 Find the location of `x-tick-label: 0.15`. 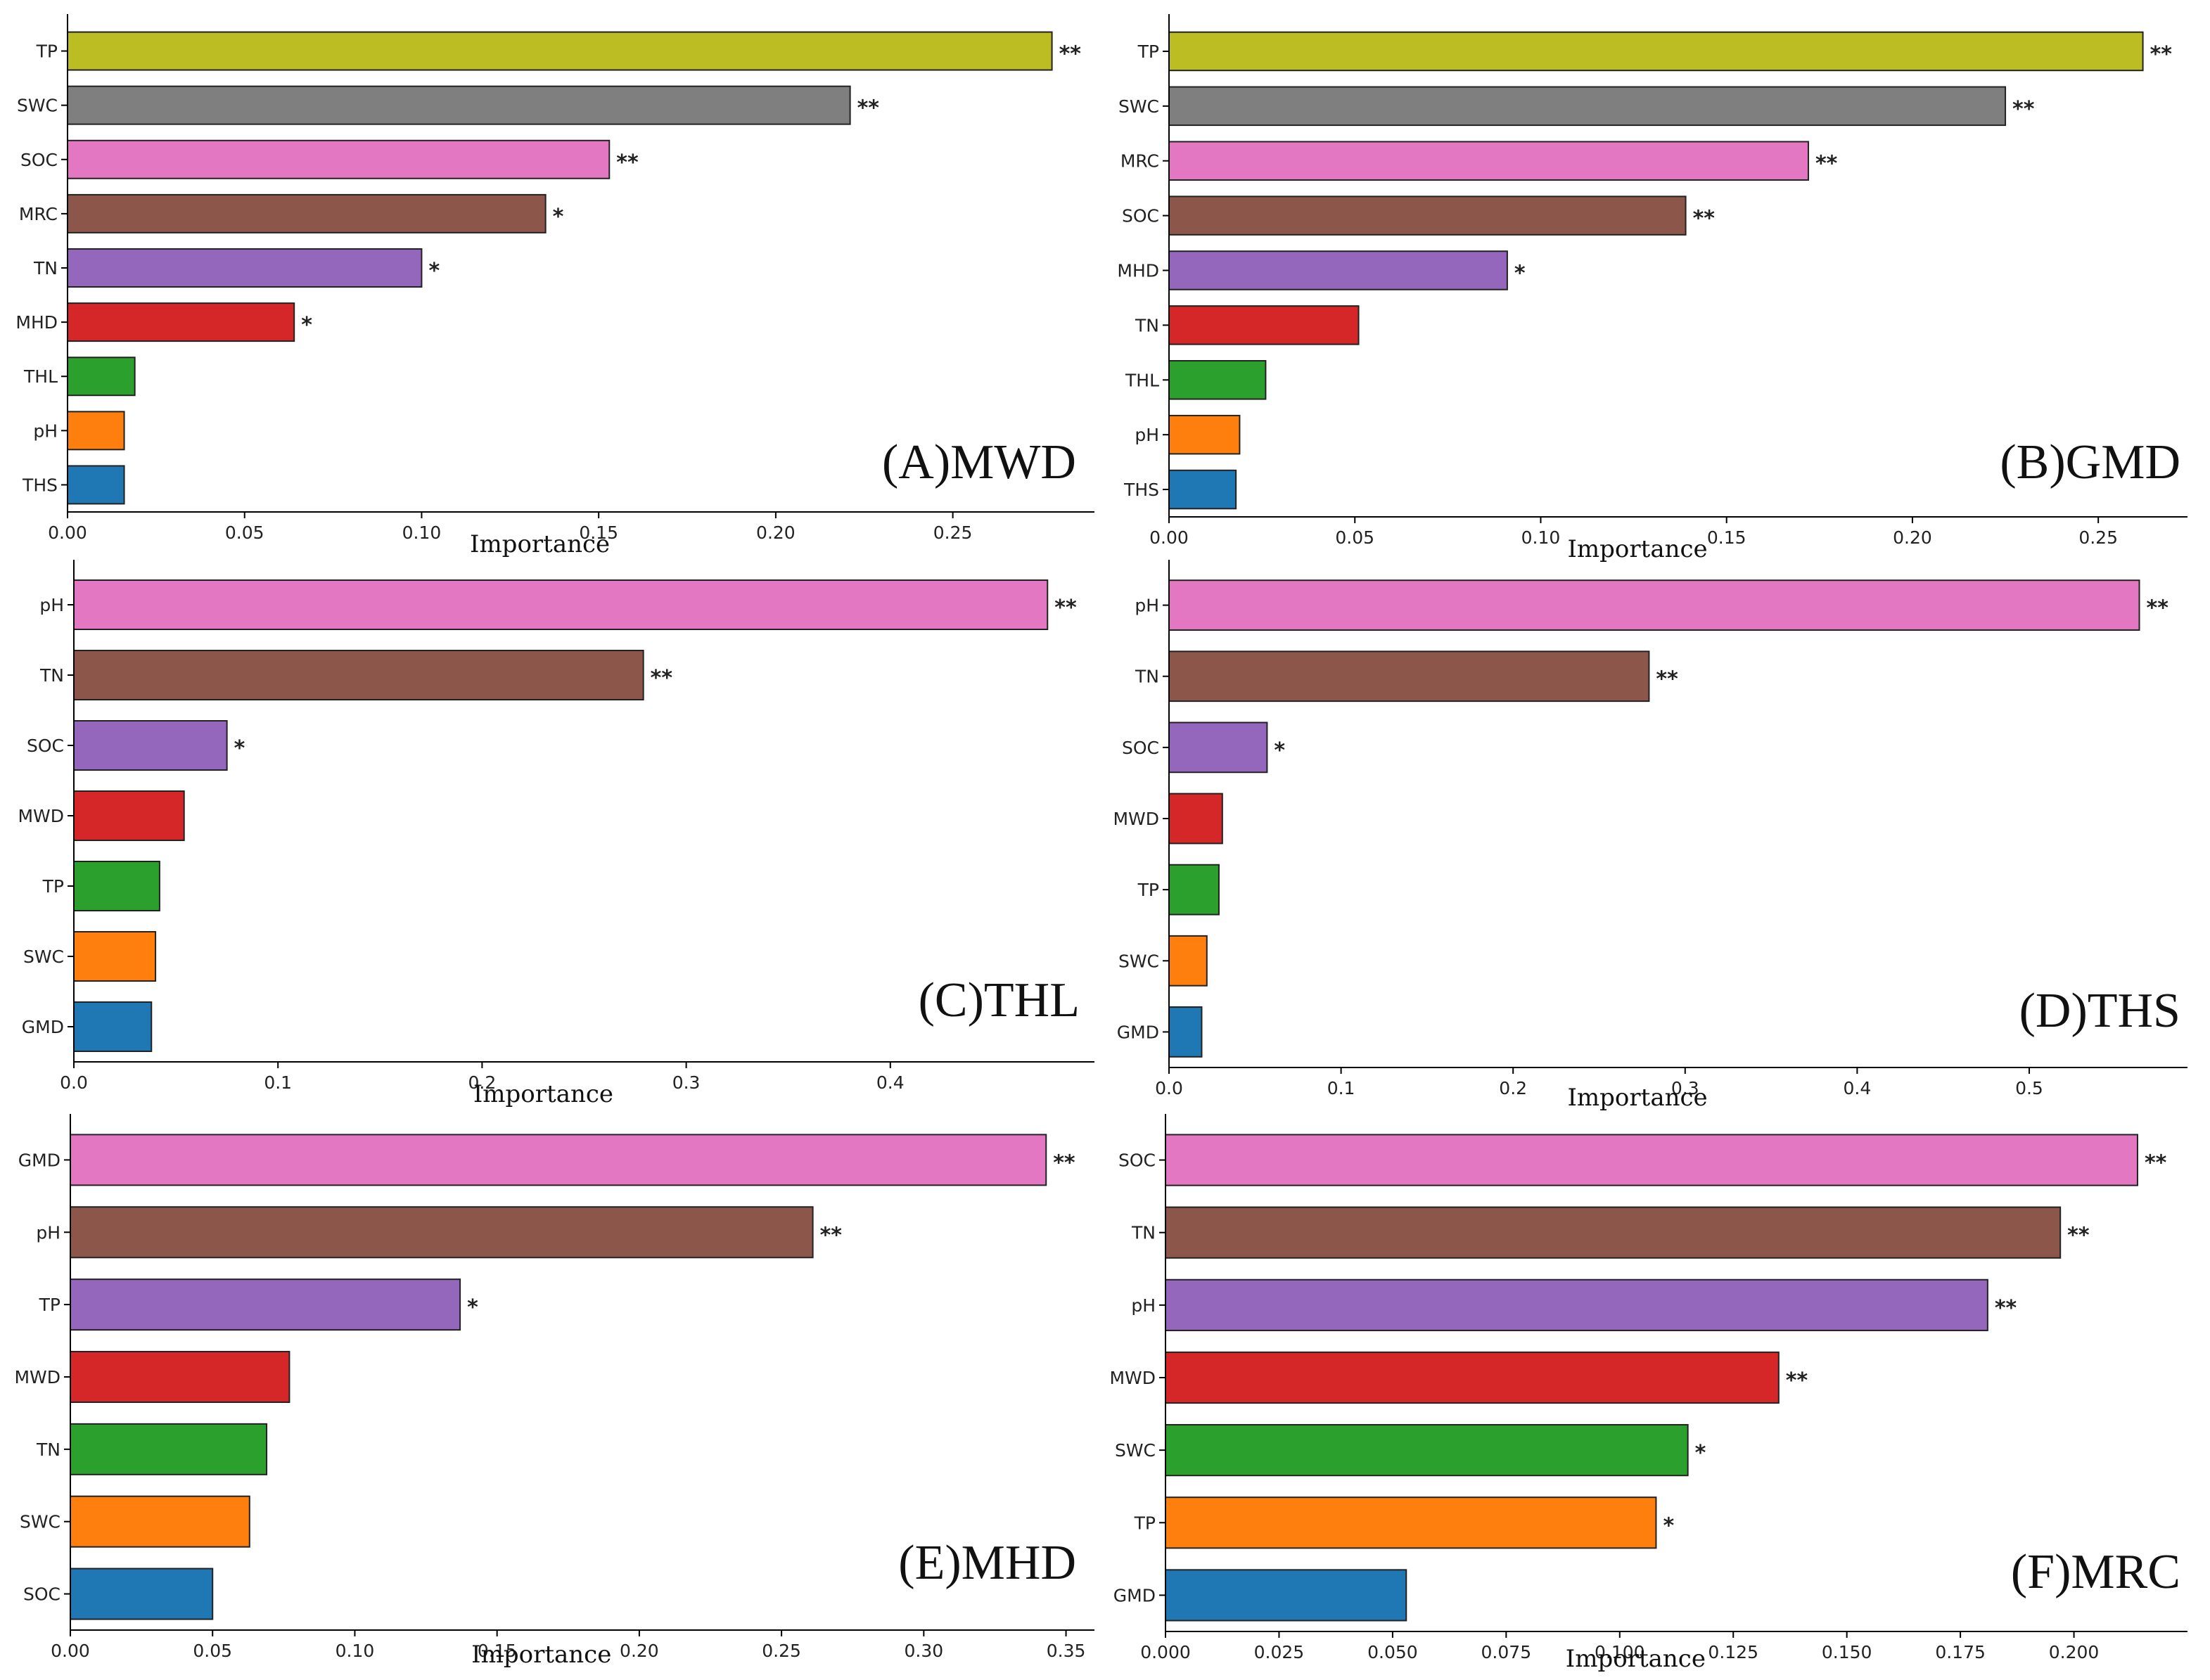

x-tick-label: 0.15 is located at coordinates (497, 1651).